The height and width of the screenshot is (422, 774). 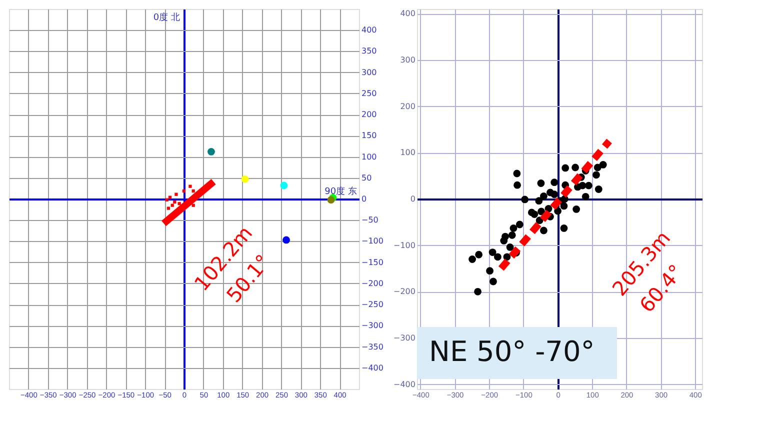 What do you see at coordinates (369, 51) in the screenshot?
I see `y-tick-label: 350` at bounding box center [369, 51].